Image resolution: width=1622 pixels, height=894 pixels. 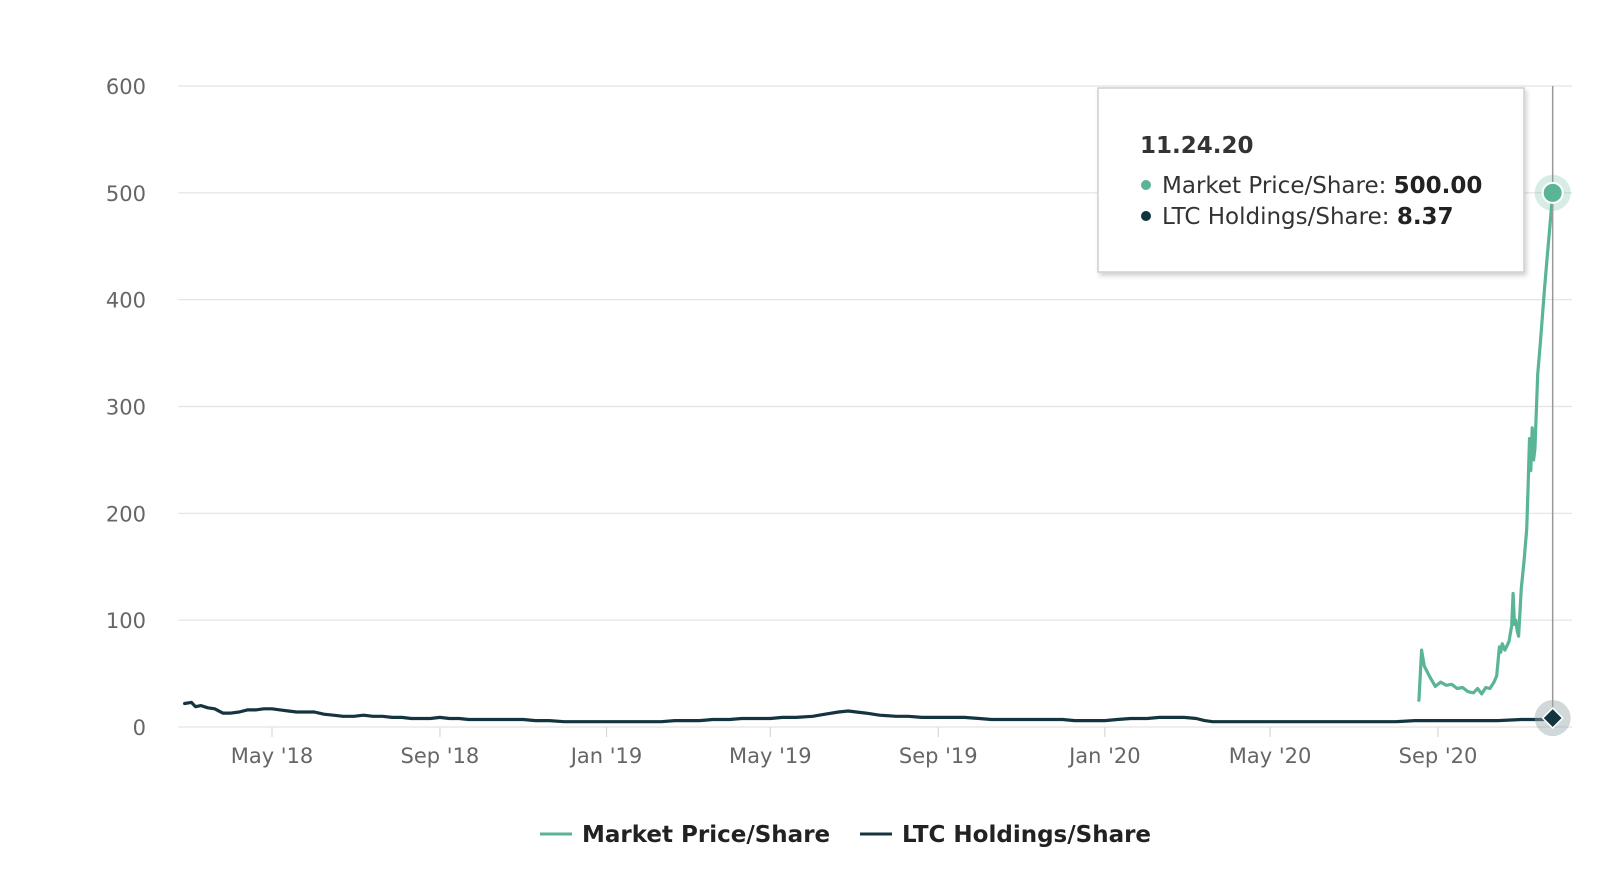 I want to click on market-marker, so click(x=1552, y=192).